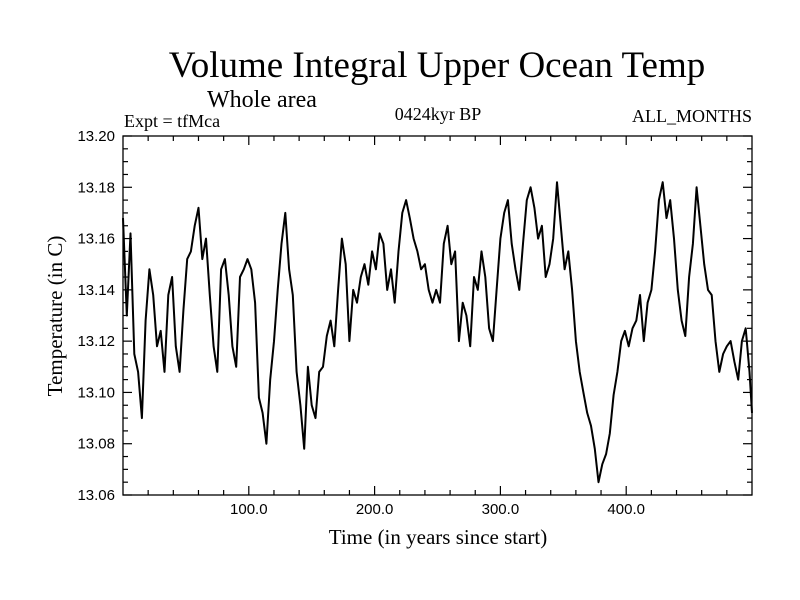  I want to click on x-tick-label: 200.0, so click(375, 509).